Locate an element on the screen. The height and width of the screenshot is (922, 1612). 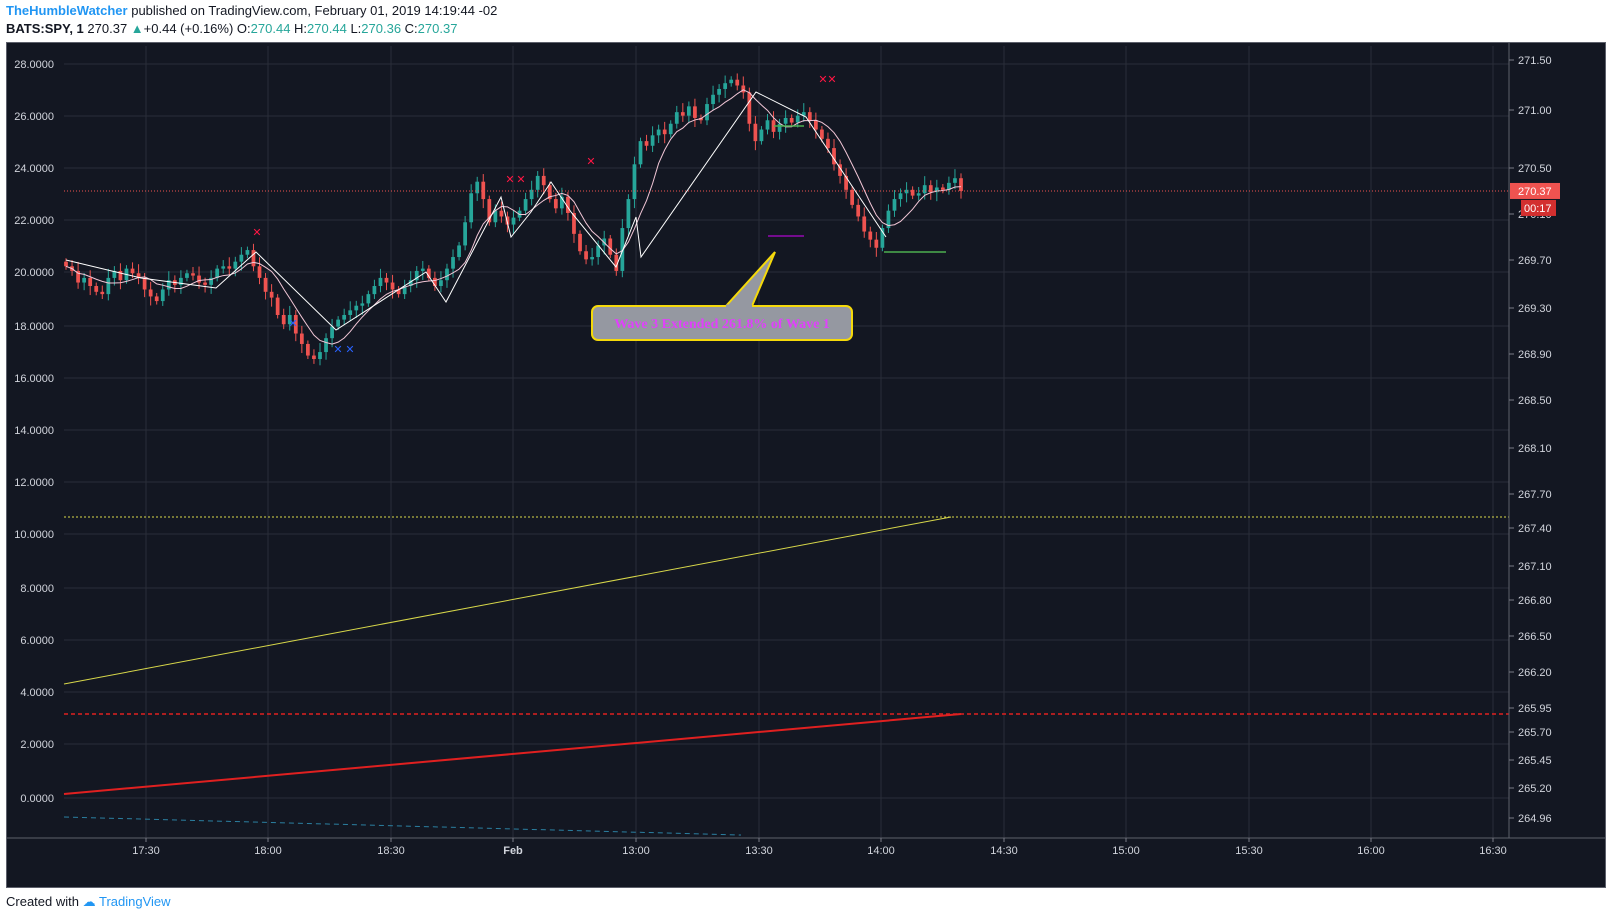
right-axis-label: 268.10 is located at coordinates (1535, 449).